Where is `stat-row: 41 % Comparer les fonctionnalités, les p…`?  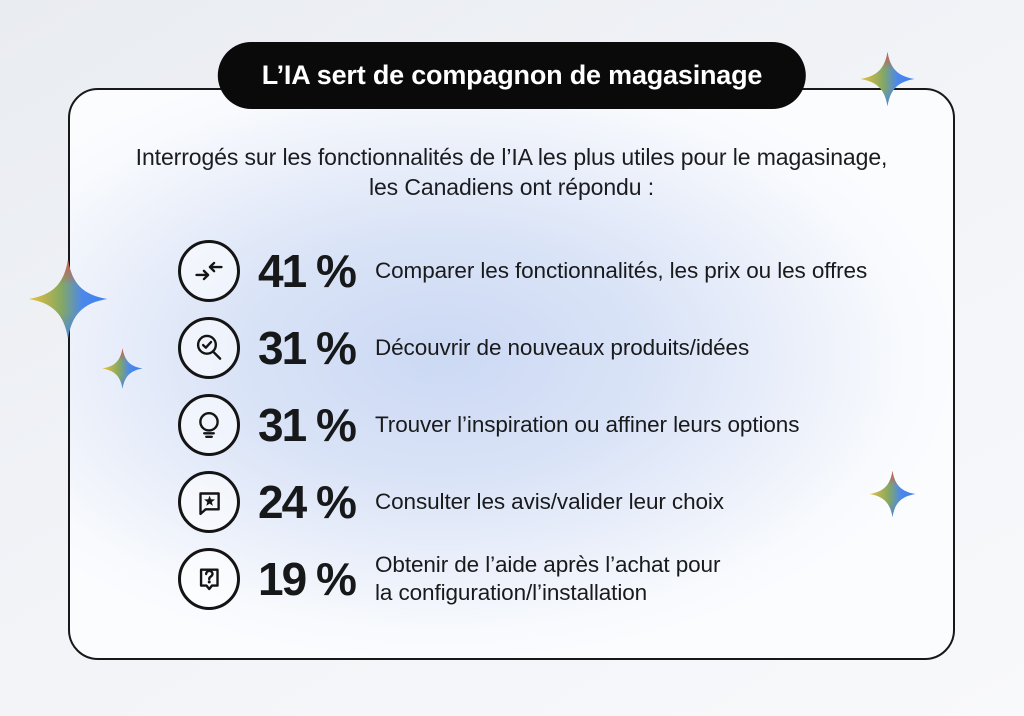
stat-row: 41 % Comparer les fonctionnalités, les p… is located at coordinates (565, 271).